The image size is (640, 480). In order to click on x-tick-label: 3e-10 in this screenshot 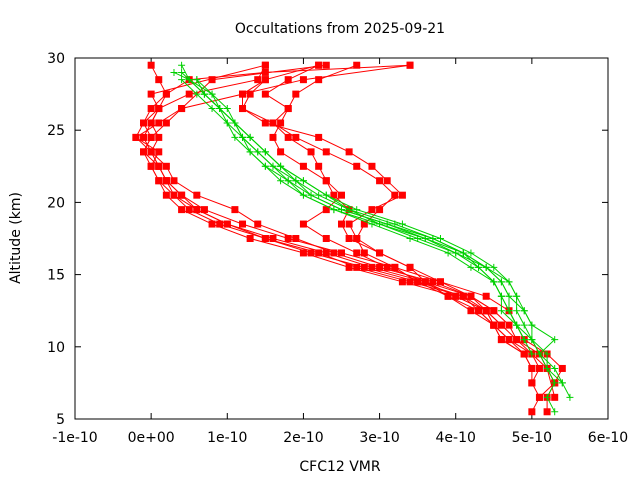, I will do `click(379, 438)`.